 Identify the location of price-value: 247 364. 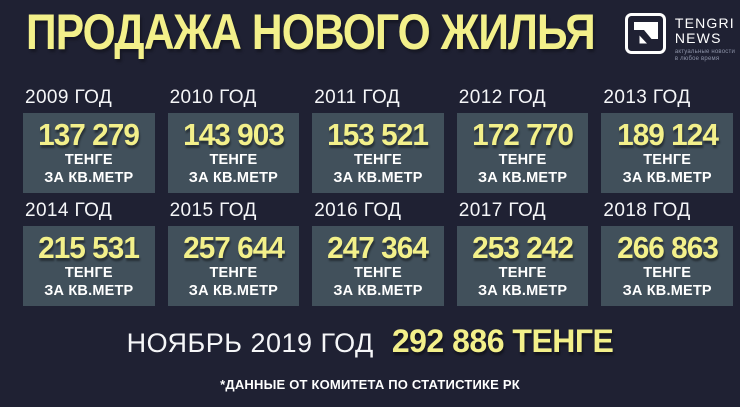
(378, 247).